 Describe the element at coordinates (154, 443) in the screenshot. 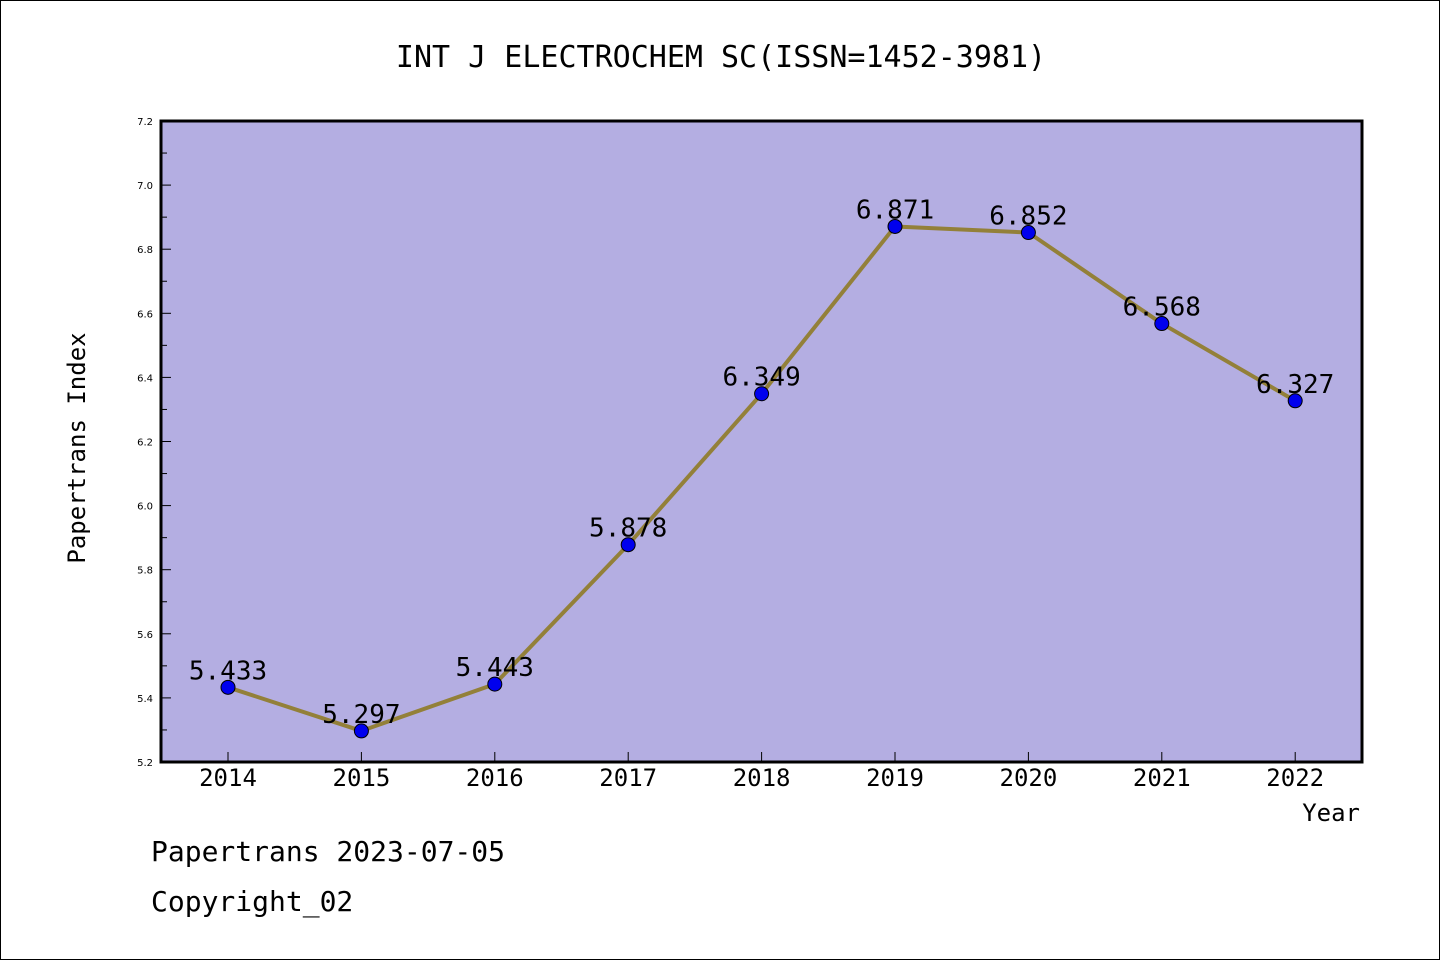

I see `y-axis: 5.2 5.4 5.6 5.8 6.0 6.2 6.4 6.6 6.8 7.0 7.2` at that location.